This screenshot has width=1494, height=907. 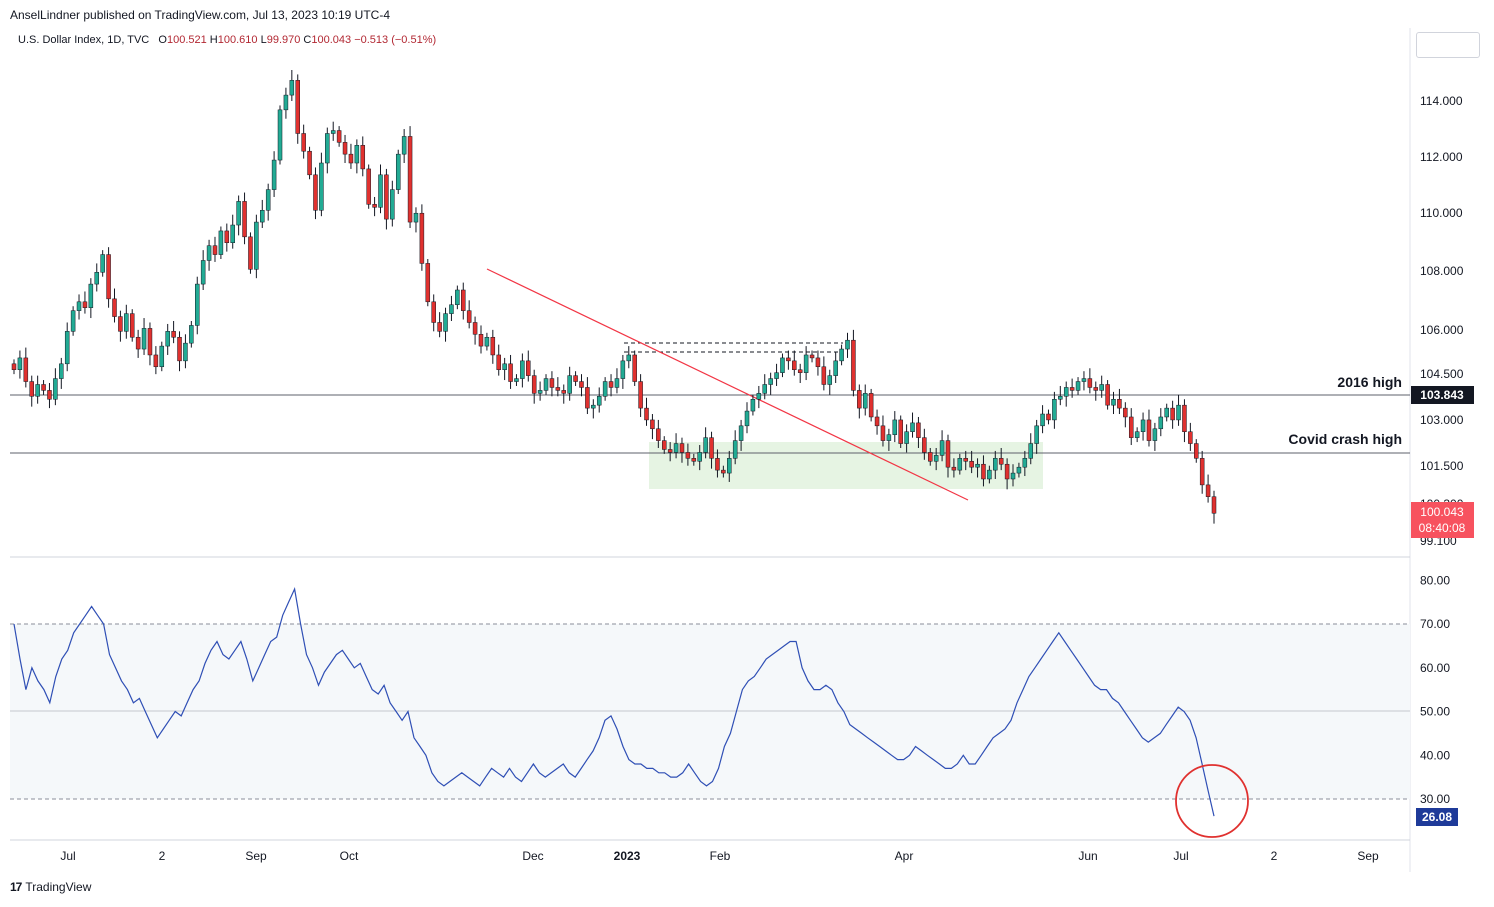 I want to click on rsi-axis: 80.00 70.00 60.00 50.00 40.00 30.00, so click(x=1435, y=689).